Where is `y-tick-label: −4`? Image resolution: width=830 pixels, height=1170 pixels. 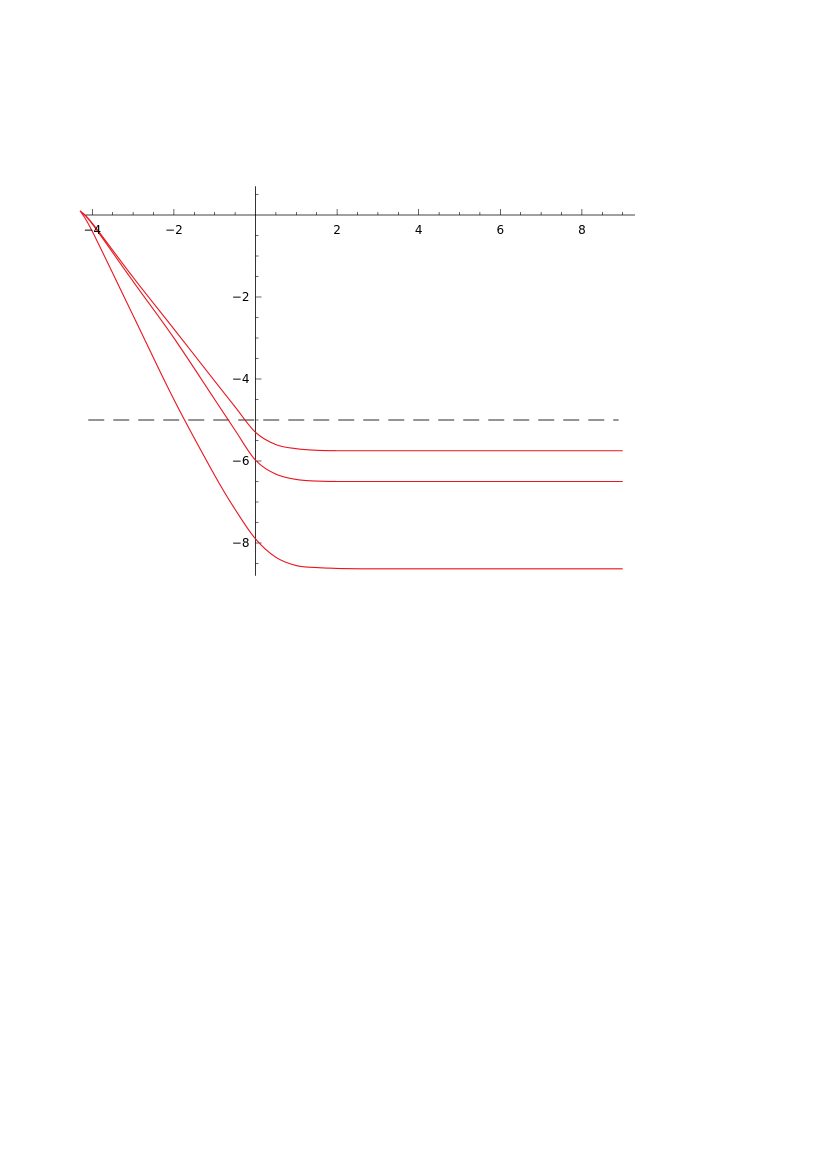 y-tick-label: −4 is located at coordinates (241, 379).